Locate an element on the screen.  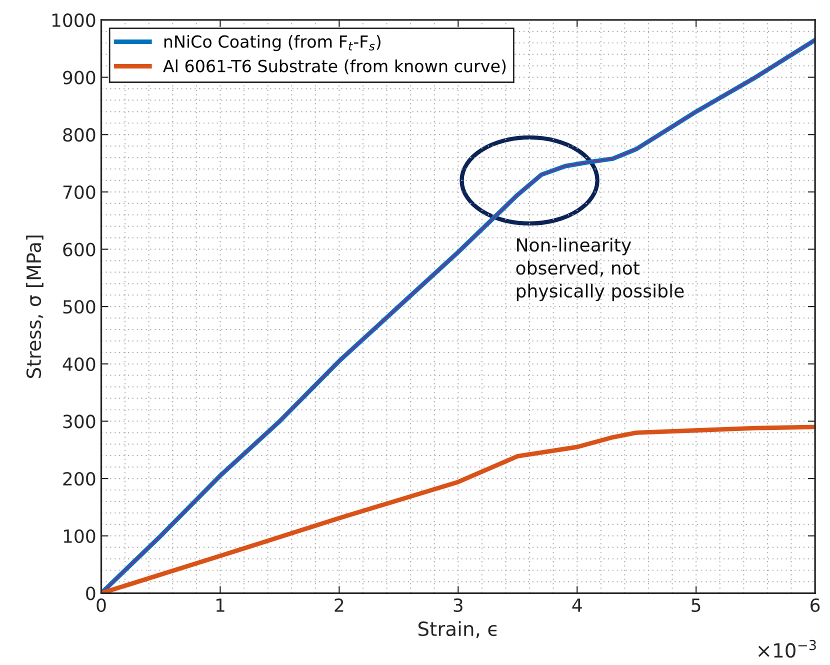
y-tick-label: 300 is located at coordinates (79, 421).